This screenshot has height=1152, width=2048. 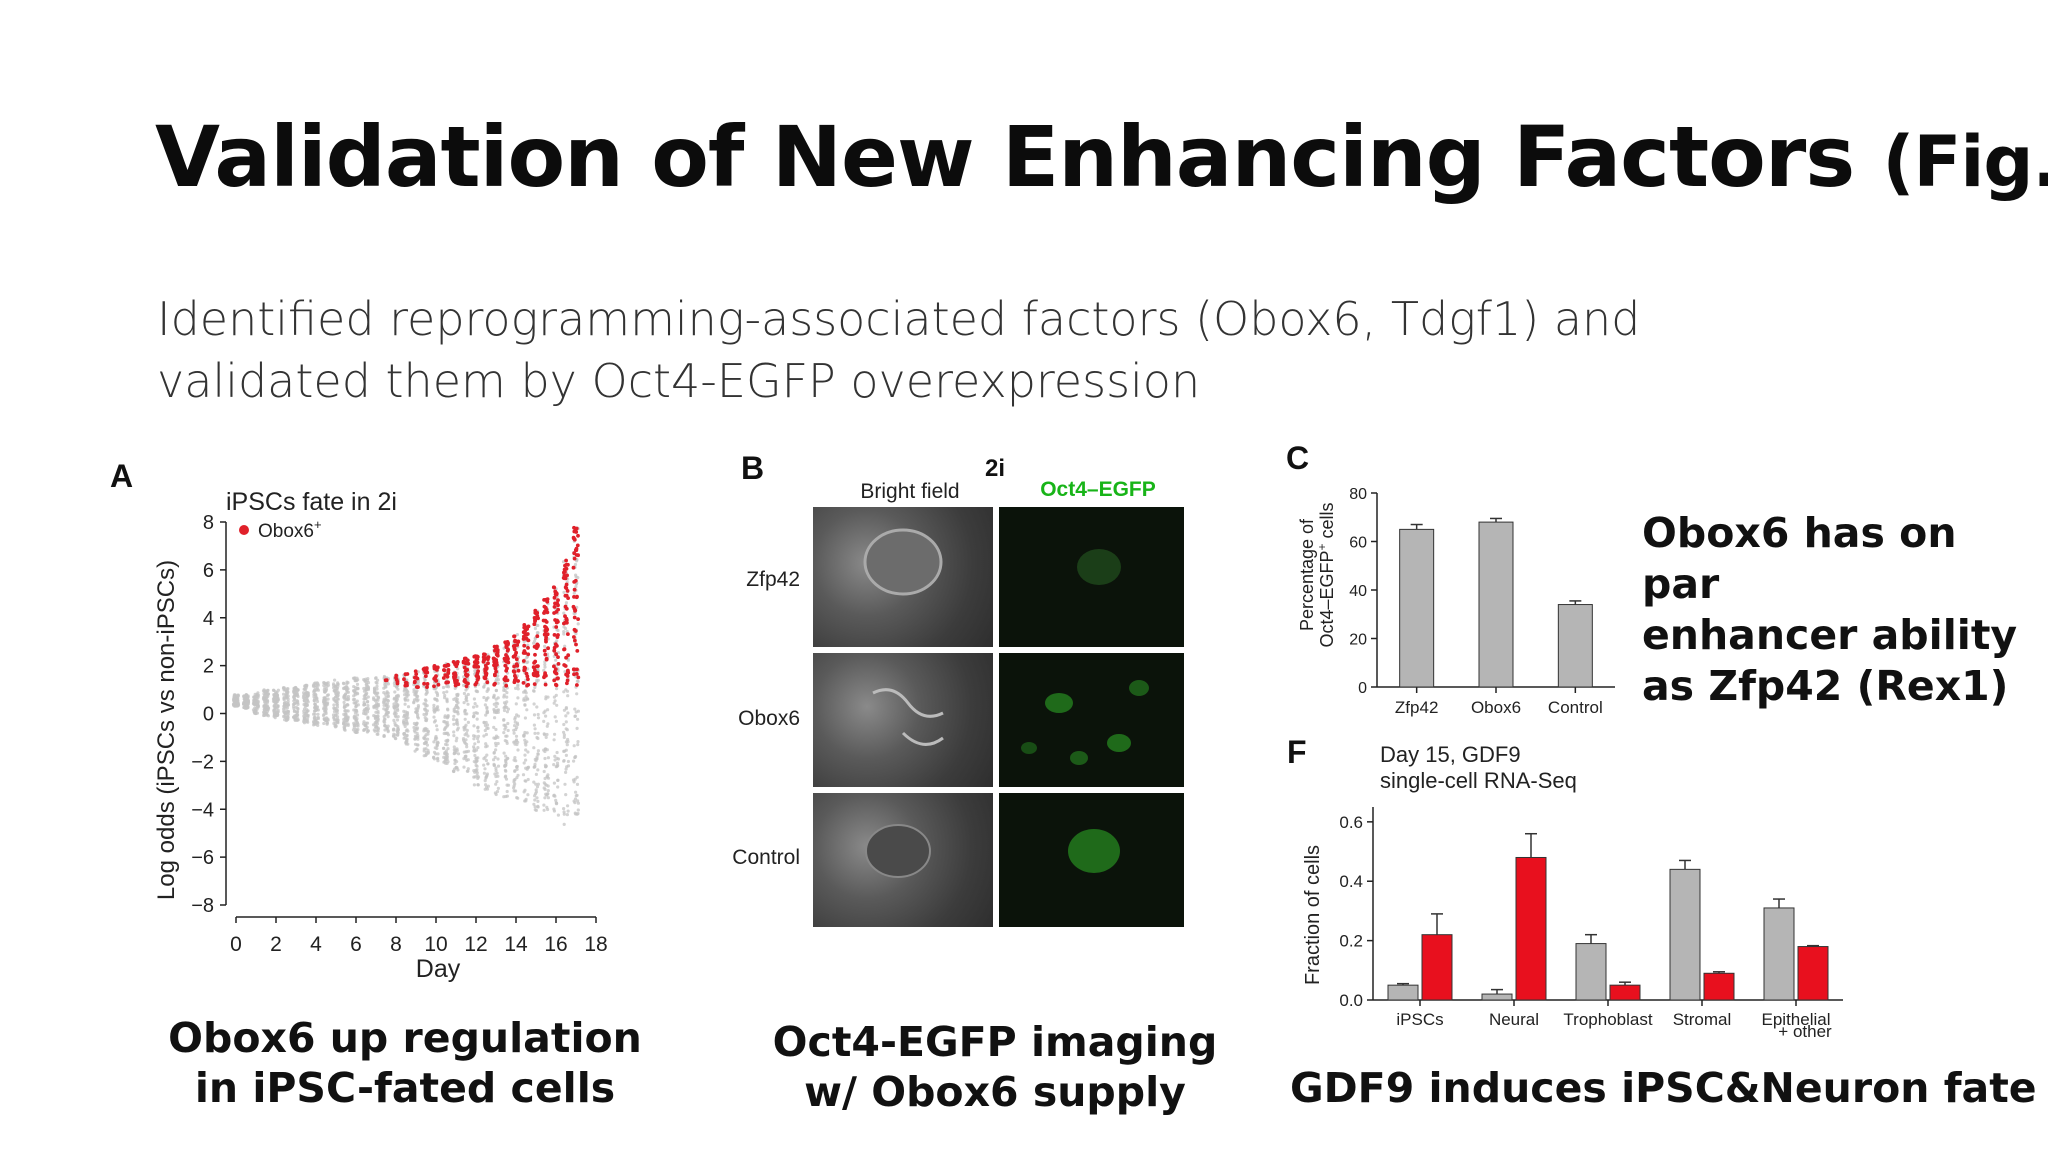 What do you see at coordinates (405, 1038) in the screenshot?
I see `caption-panel-a-line-1: Obox6 up regulation` at bounding box center [405, 1038].